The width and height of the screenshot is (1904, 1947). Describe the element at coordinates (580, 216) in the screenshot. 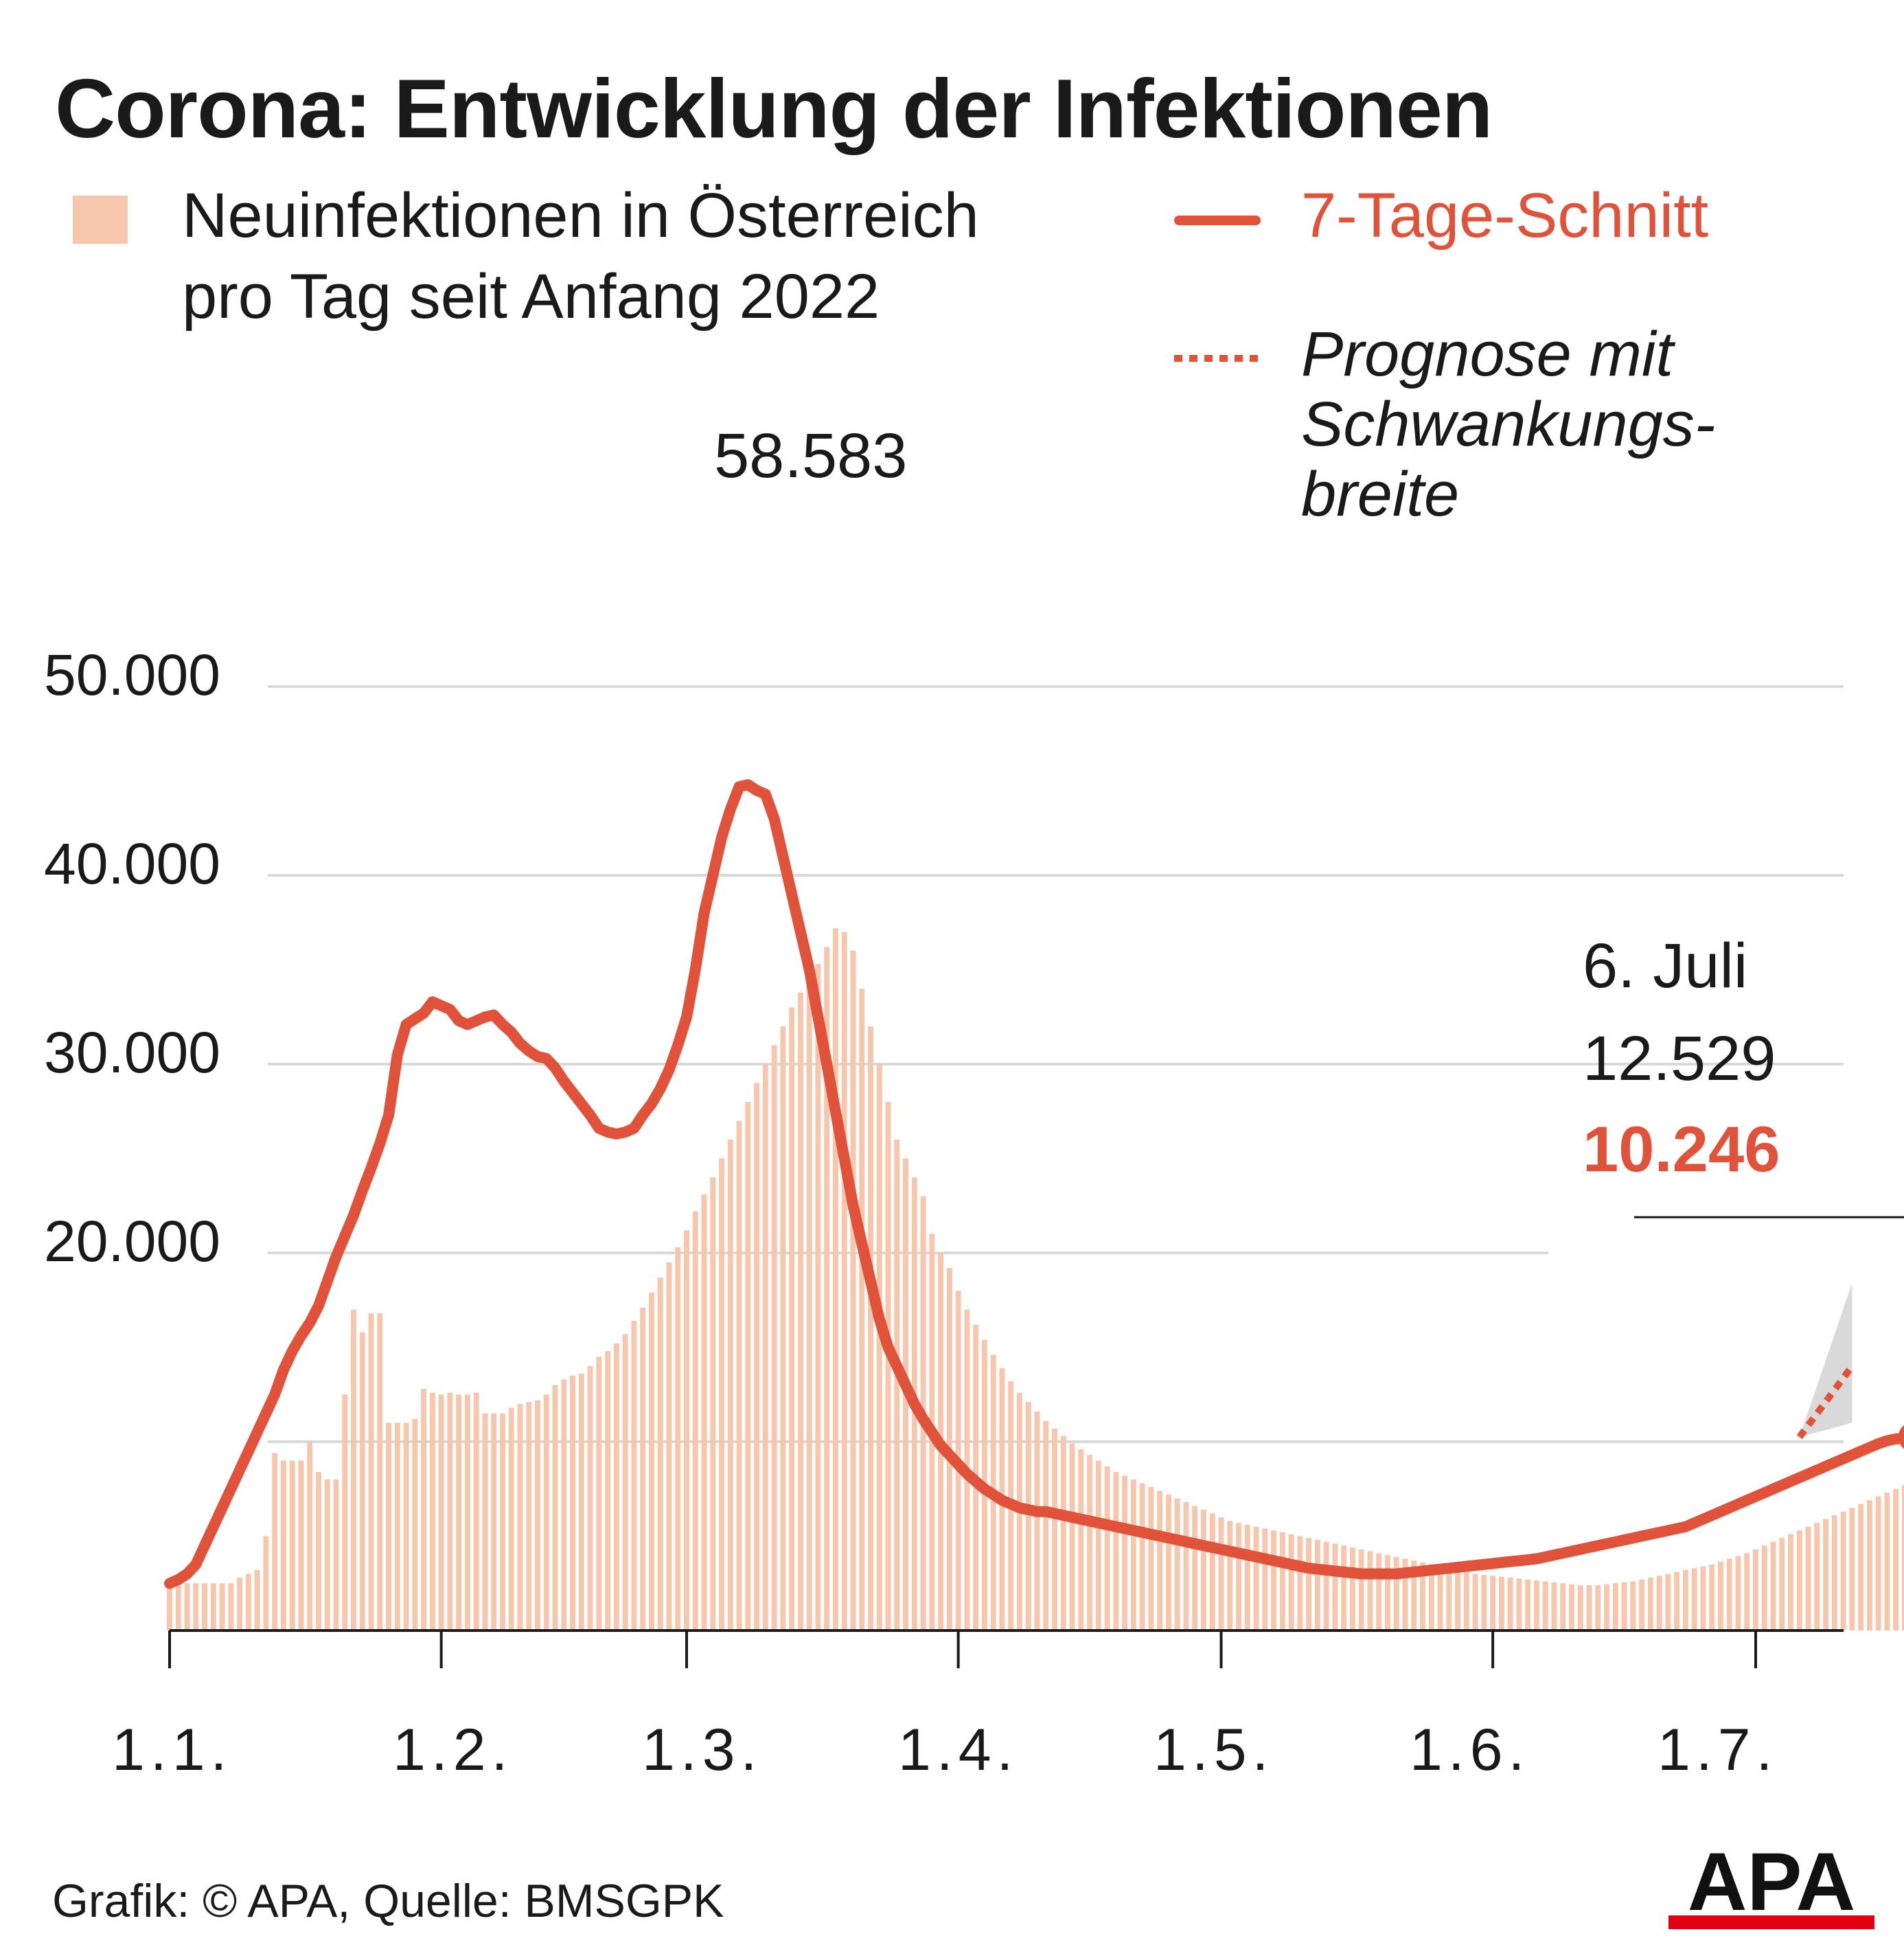

I see `legend-bars-label-line1: Neuinfektionen in Österreich` at that location.